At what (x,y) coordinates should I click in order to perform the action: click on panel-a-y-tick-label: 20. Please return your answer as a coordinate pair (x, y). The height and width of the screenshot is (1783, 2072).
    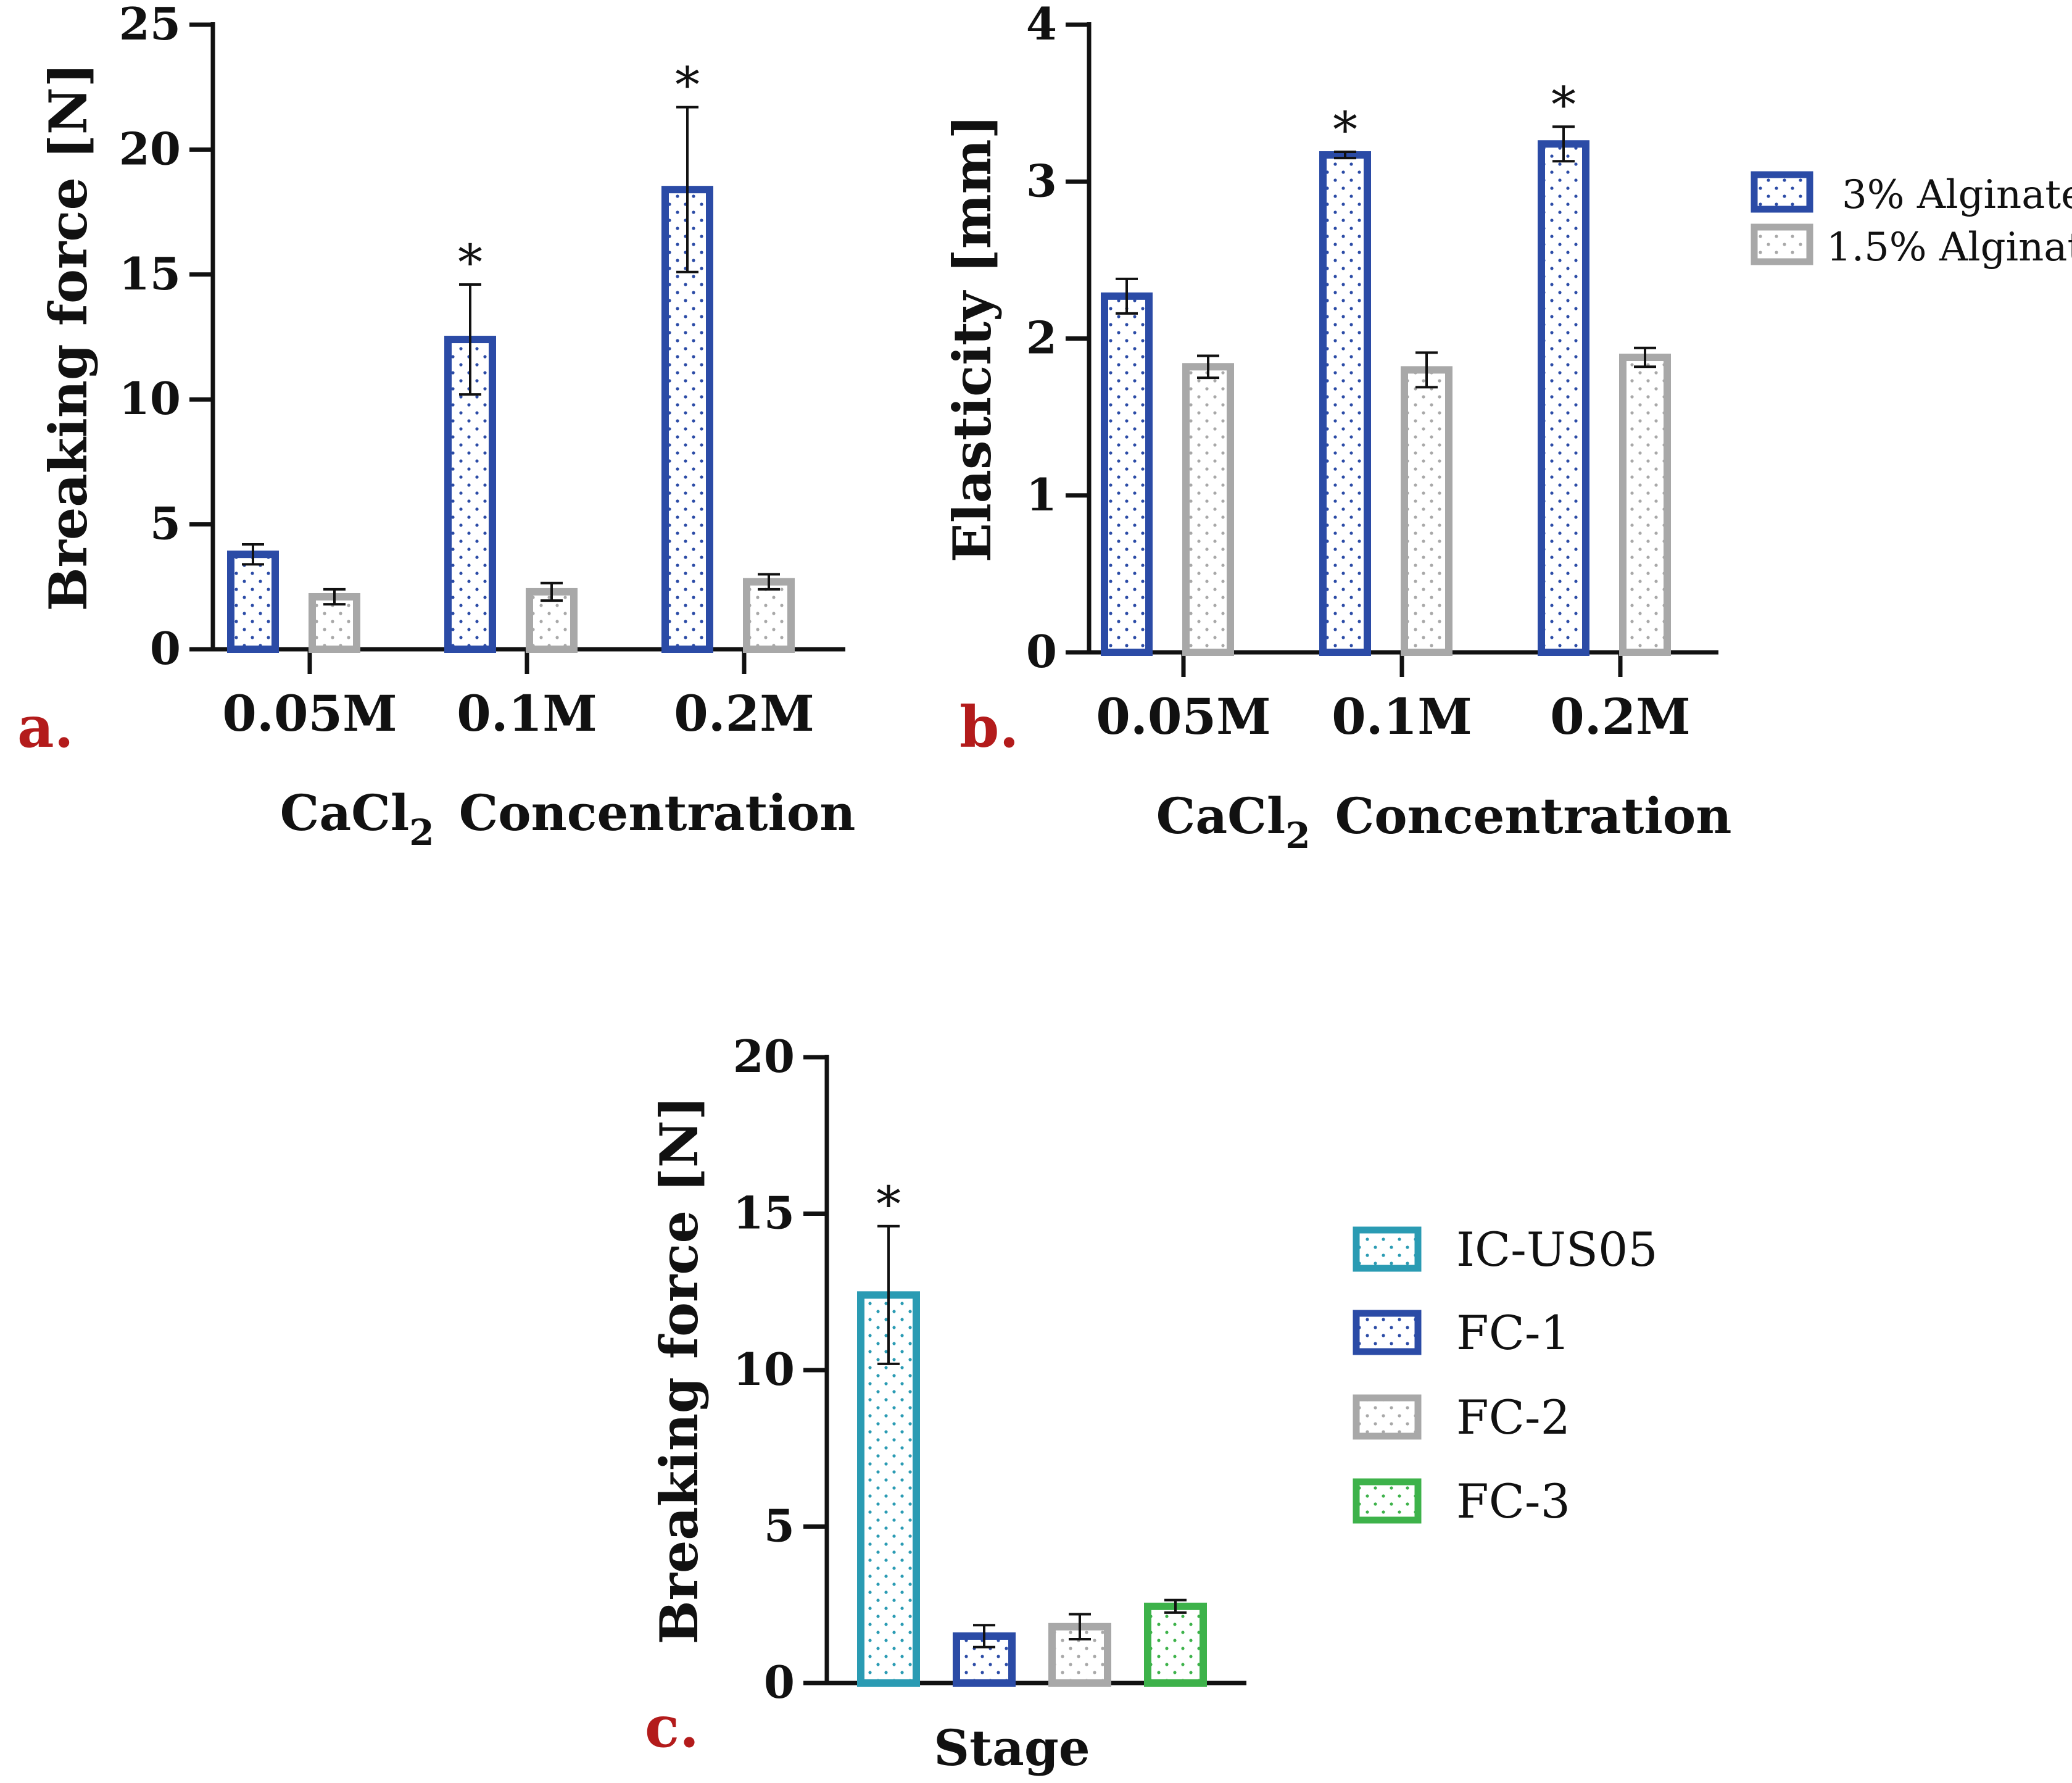
    Looking at the image, I should click on (150, 148).